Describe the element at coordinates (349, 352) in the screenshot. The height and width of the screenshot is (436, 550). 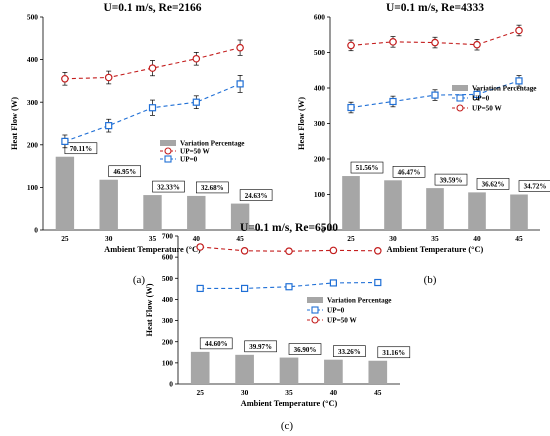
I see `data-label: 33.26%` at that location.